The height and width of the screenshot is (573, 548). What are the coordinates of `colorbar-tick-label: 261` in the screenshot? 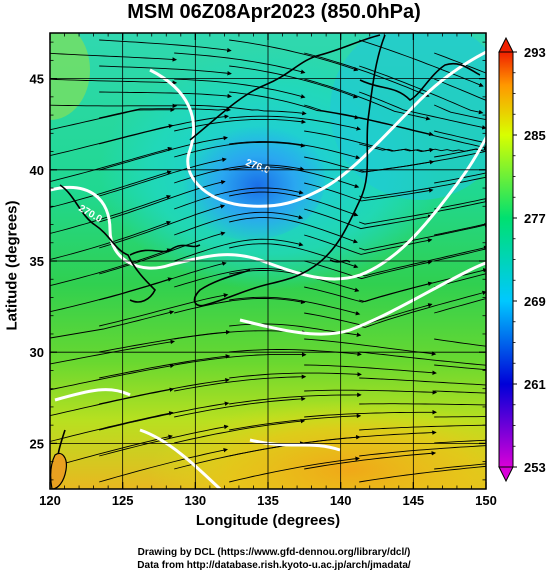 It's located at (535, 384).